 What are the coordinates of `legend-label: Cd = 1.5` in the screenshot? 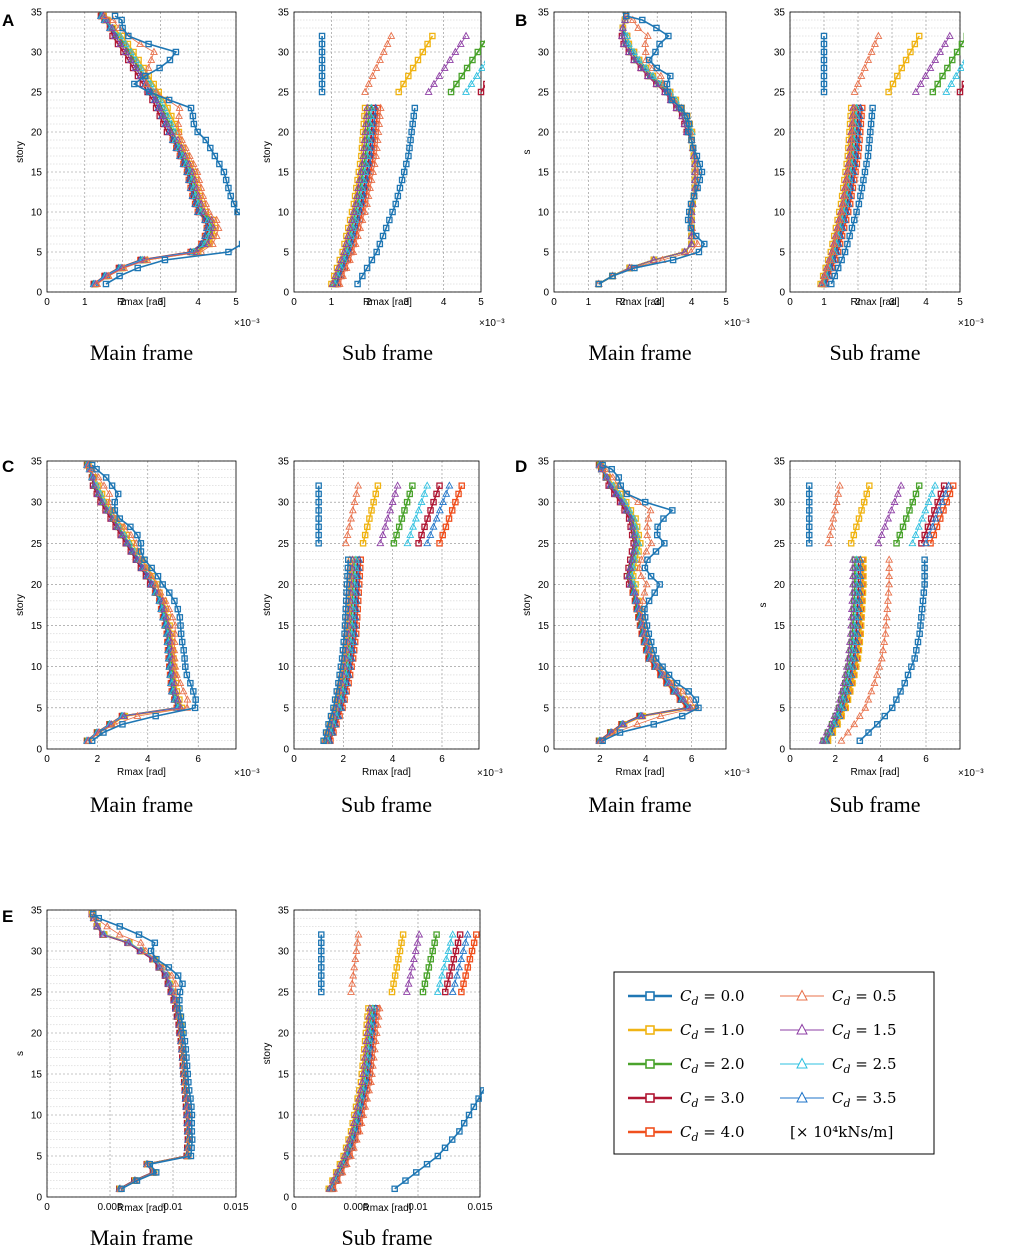 It's located at (864, 1031).